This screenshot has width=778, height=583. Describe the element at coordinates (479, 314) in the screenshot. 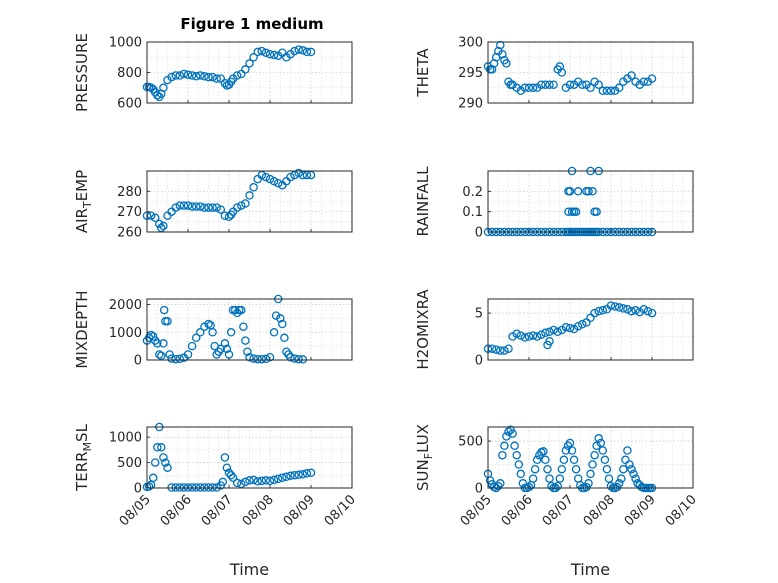

I see `y-tick-label: 5` at that location.